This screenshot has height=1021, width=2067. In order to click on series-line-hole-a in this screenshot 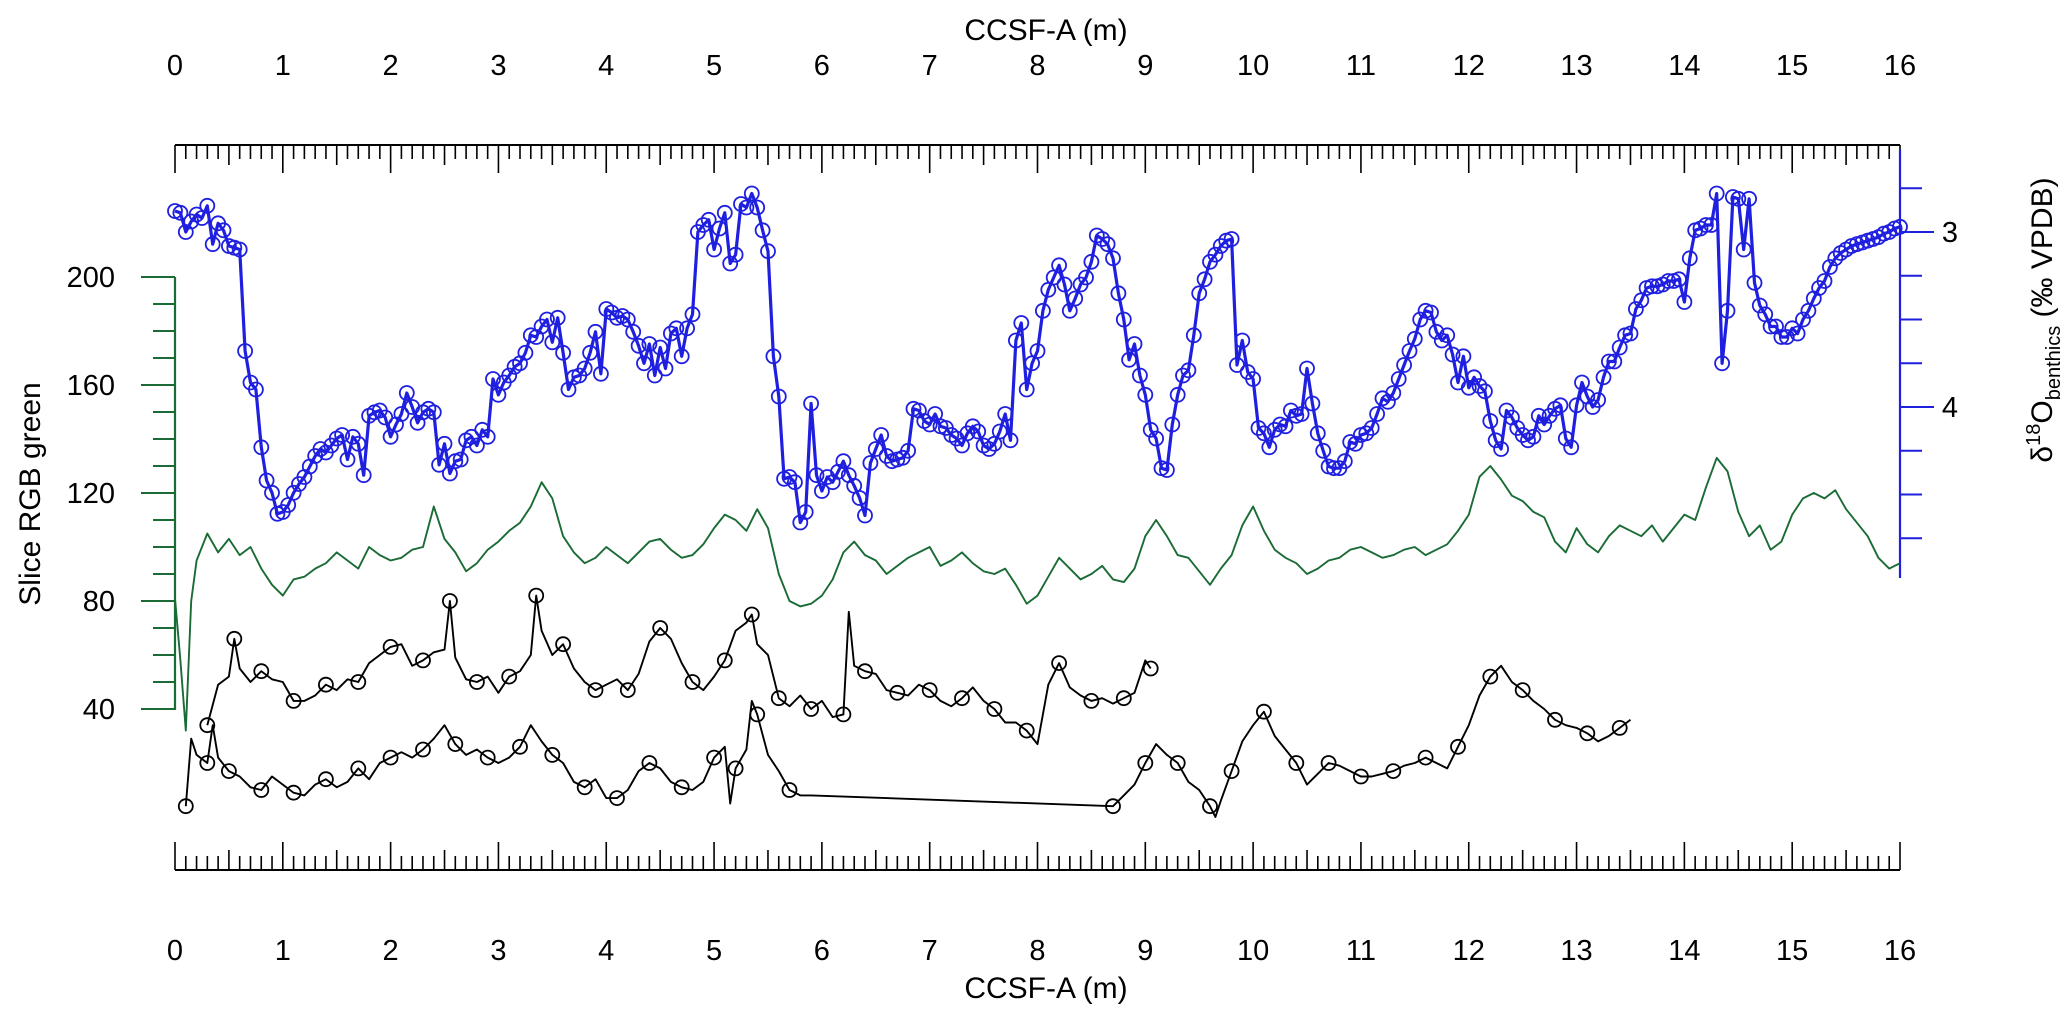, I will do `click(679, 670)`.